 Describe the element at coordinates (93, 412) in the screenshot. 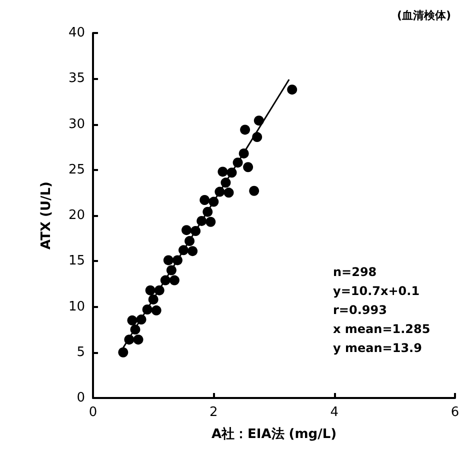

I see `x-tick-label: 0` at that location.